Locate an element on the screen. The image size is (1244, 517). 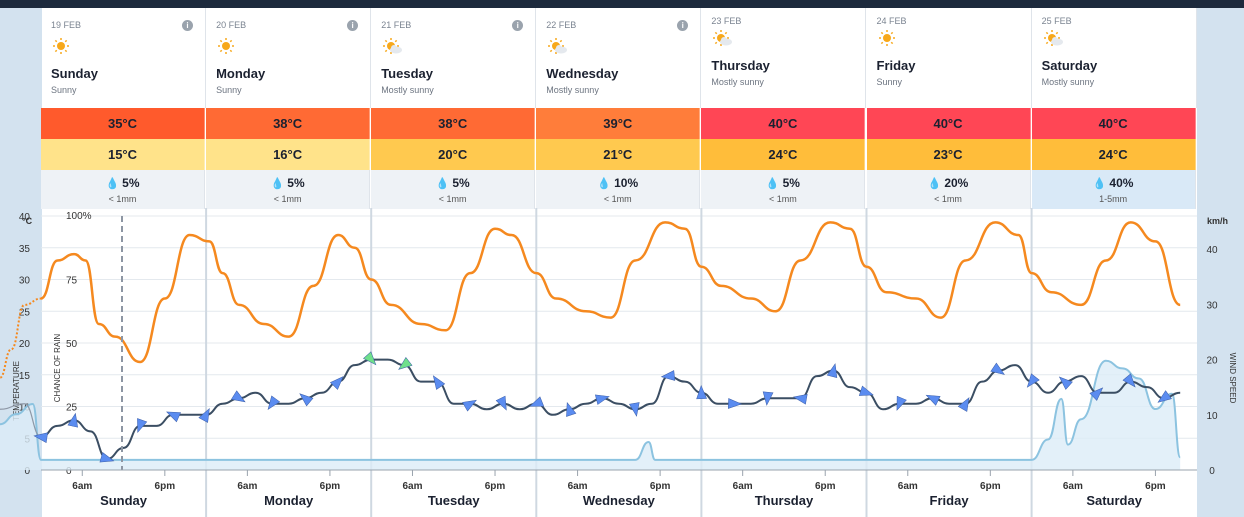
rain-chance: 20% is located at coordinates (956, 183).